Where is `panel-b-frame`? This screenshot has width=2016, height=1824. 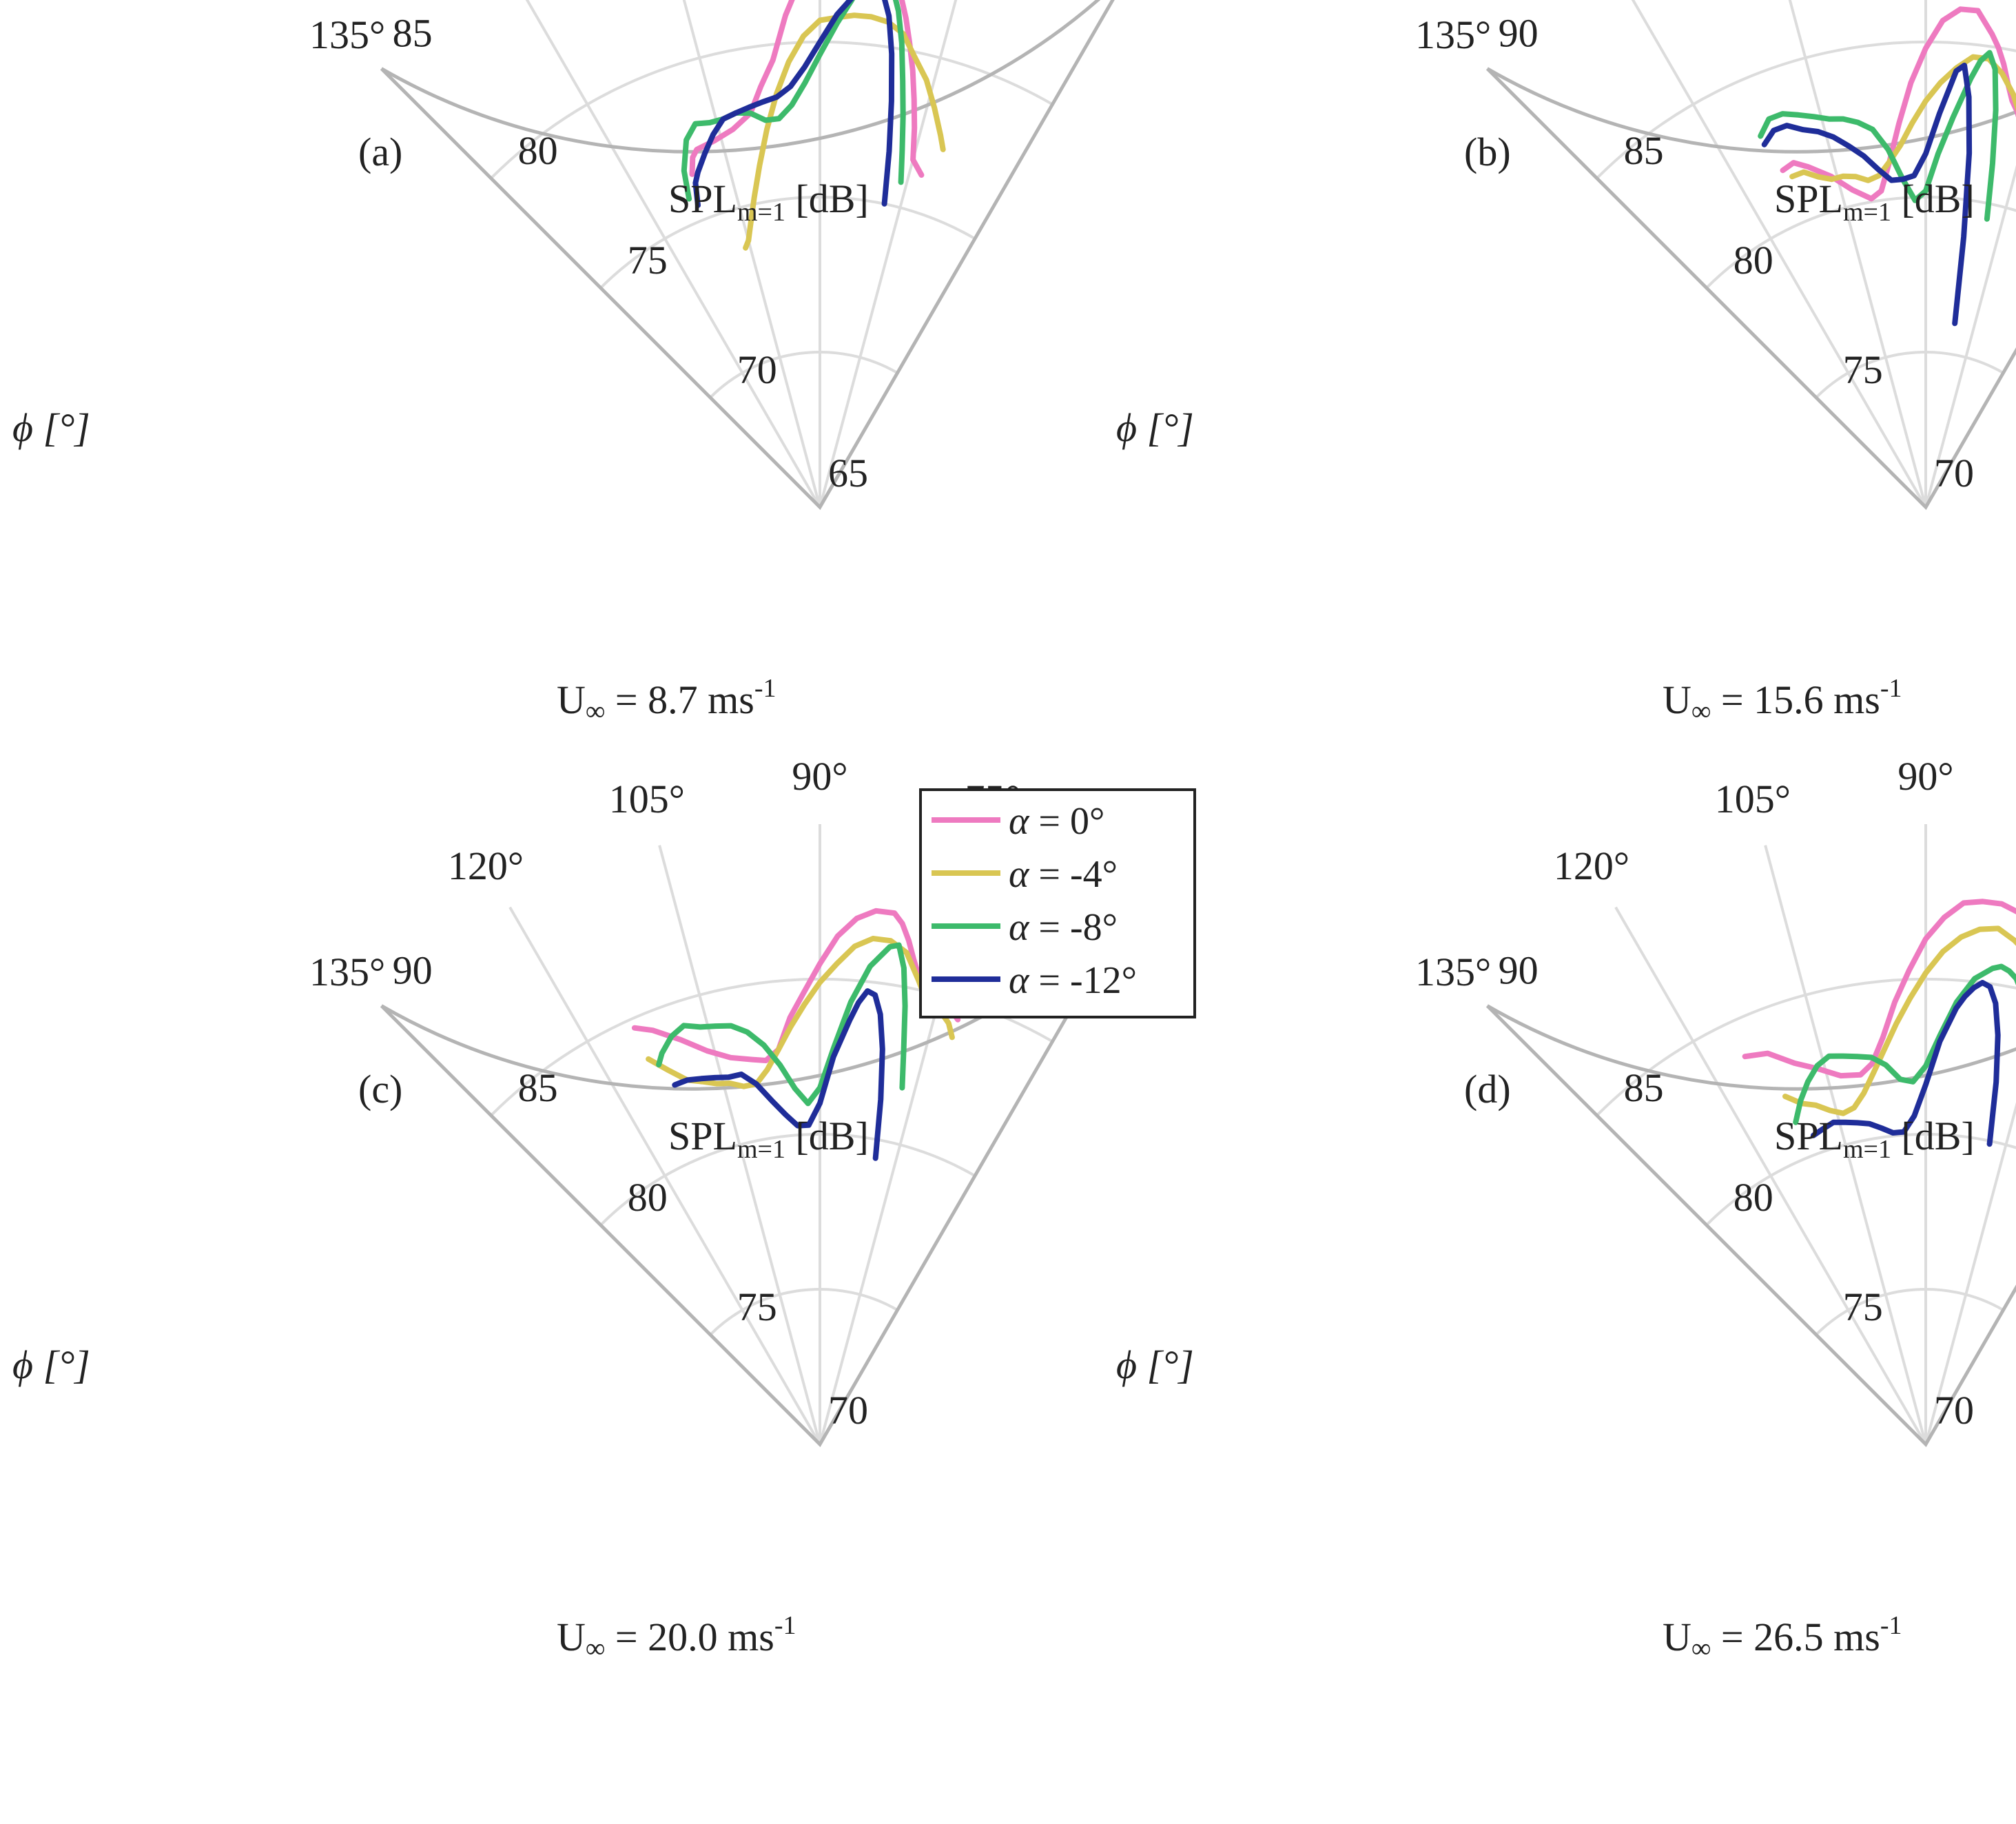 panel-b-frame is located at coordinates (1750, 289).